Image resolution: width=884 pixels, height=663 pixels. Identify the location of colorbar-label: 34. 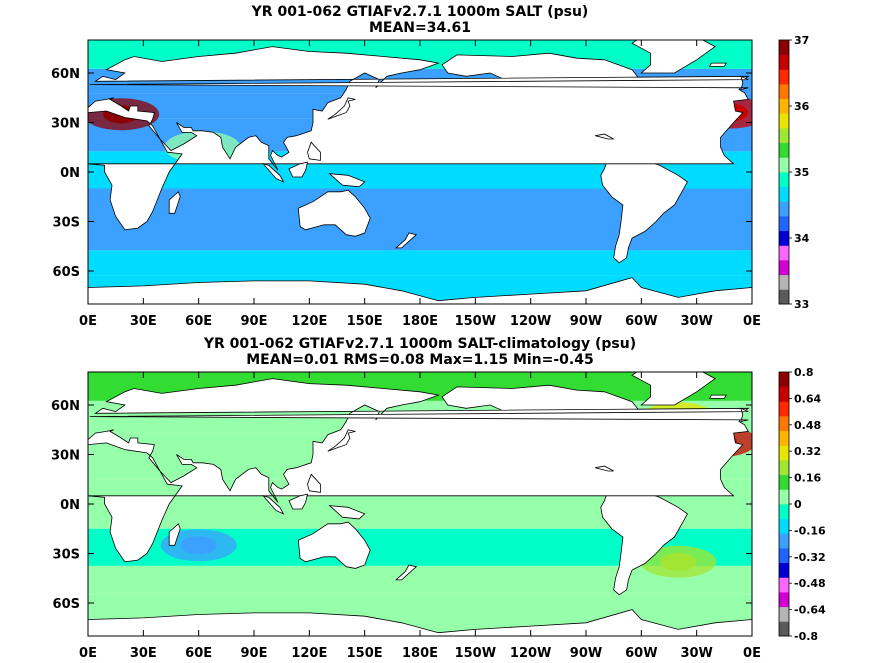
(802, 238).